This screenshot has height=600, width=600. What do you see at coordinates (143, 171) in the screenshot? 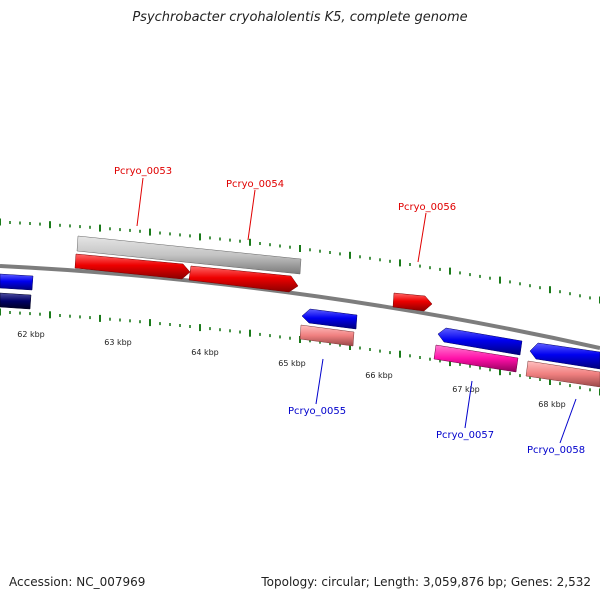
I see `gene-label-pcryo-0053: Pcryo_0053` at bounding box center [143, 171].